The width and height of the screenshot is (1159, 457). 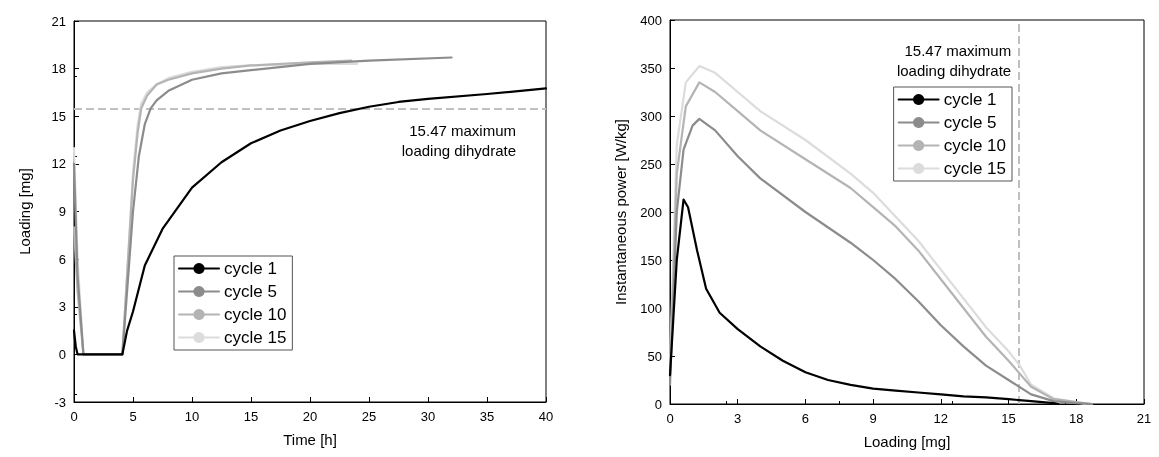 What do you see at coordinates (58, 116) in the screenshot?
I see `y-tick-label: 15` at bounding box center [58, 116].